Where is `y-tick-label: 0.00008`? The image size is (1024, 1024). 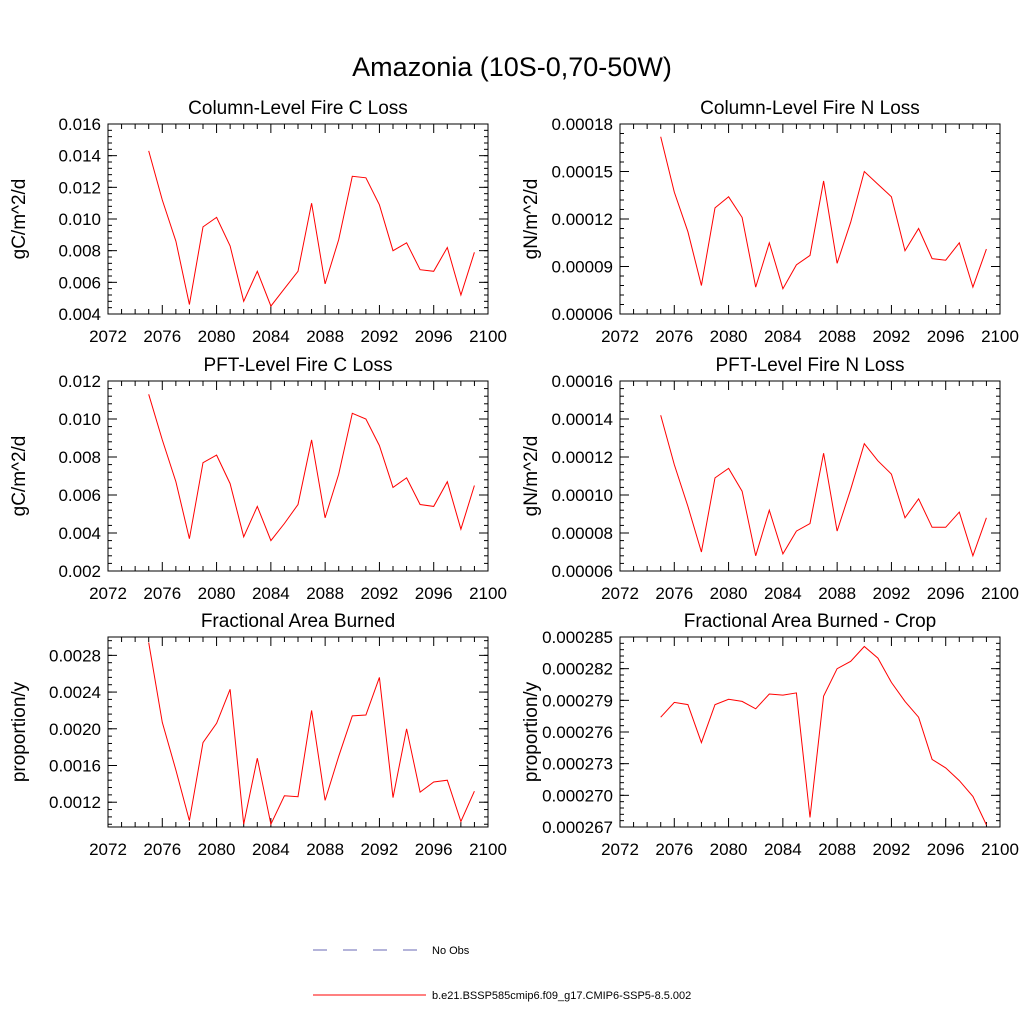
y-tick-label: 0.00008 is located at coordinates (582, 533).